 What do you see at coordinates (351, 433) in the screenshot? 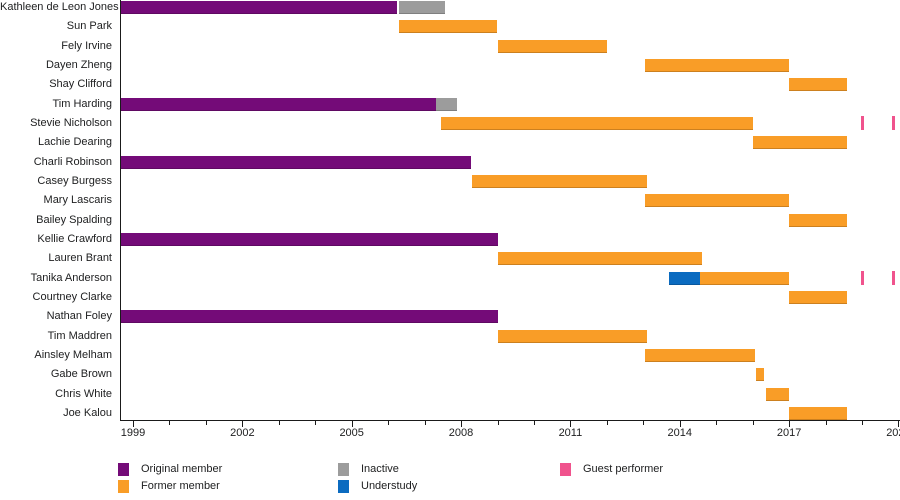
I see `axis-tick-label: 2005` at bounding box center [351, 433].